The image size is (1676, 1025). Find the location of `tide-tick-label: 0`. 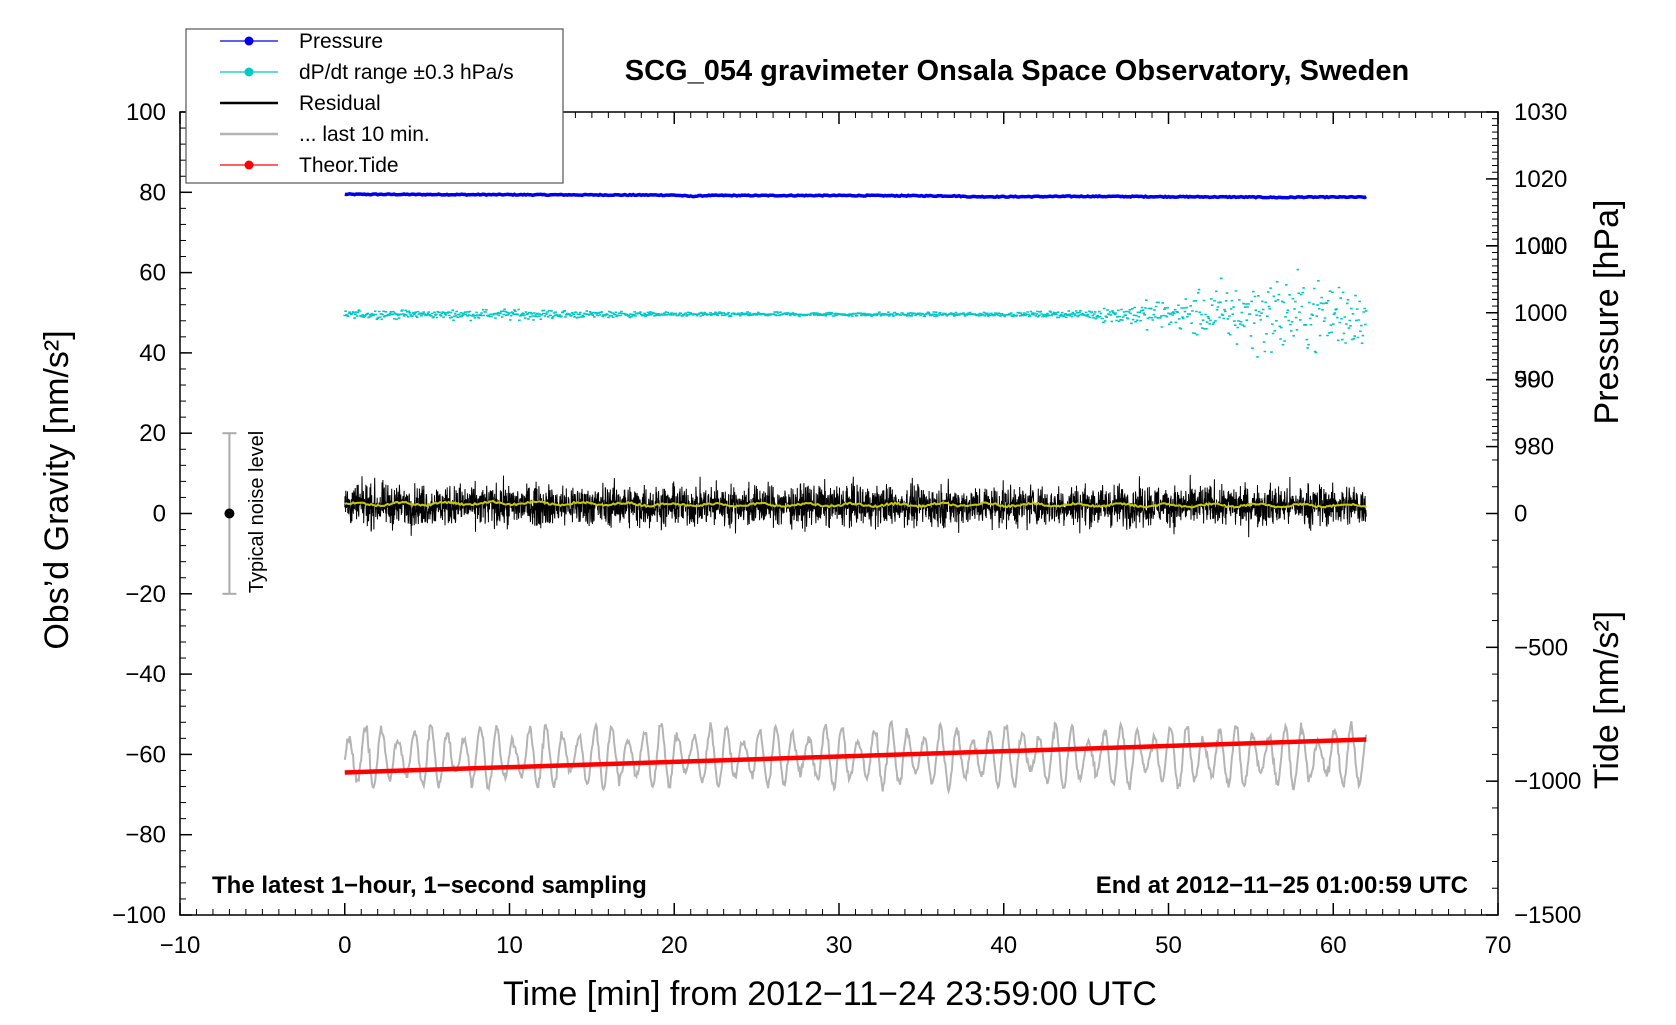

tide-tick-label: 0 is located at coordinates (1520, 514).